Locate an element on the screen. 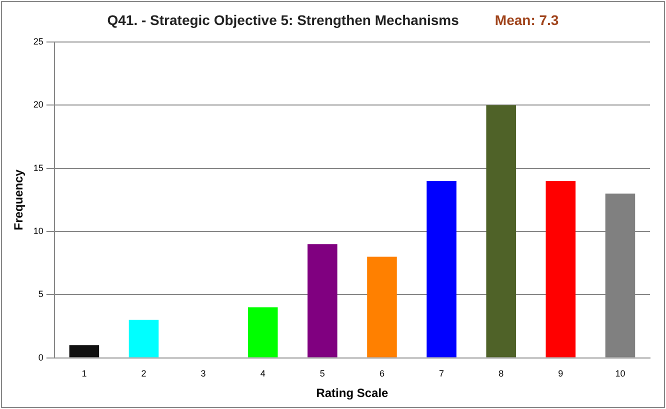 The height and width of the screenshot is (409, 666). y-tick-label: 5 is located at coordinates (41, 294).